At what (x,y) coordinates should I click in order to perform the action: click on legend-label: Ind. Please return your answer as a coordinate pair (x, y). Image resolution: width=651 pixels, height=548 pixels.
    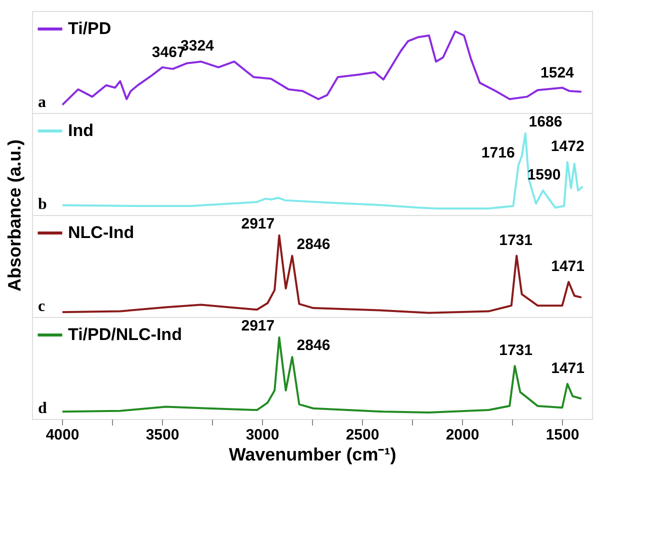
    Looking at the image, I should click on (81, 130).